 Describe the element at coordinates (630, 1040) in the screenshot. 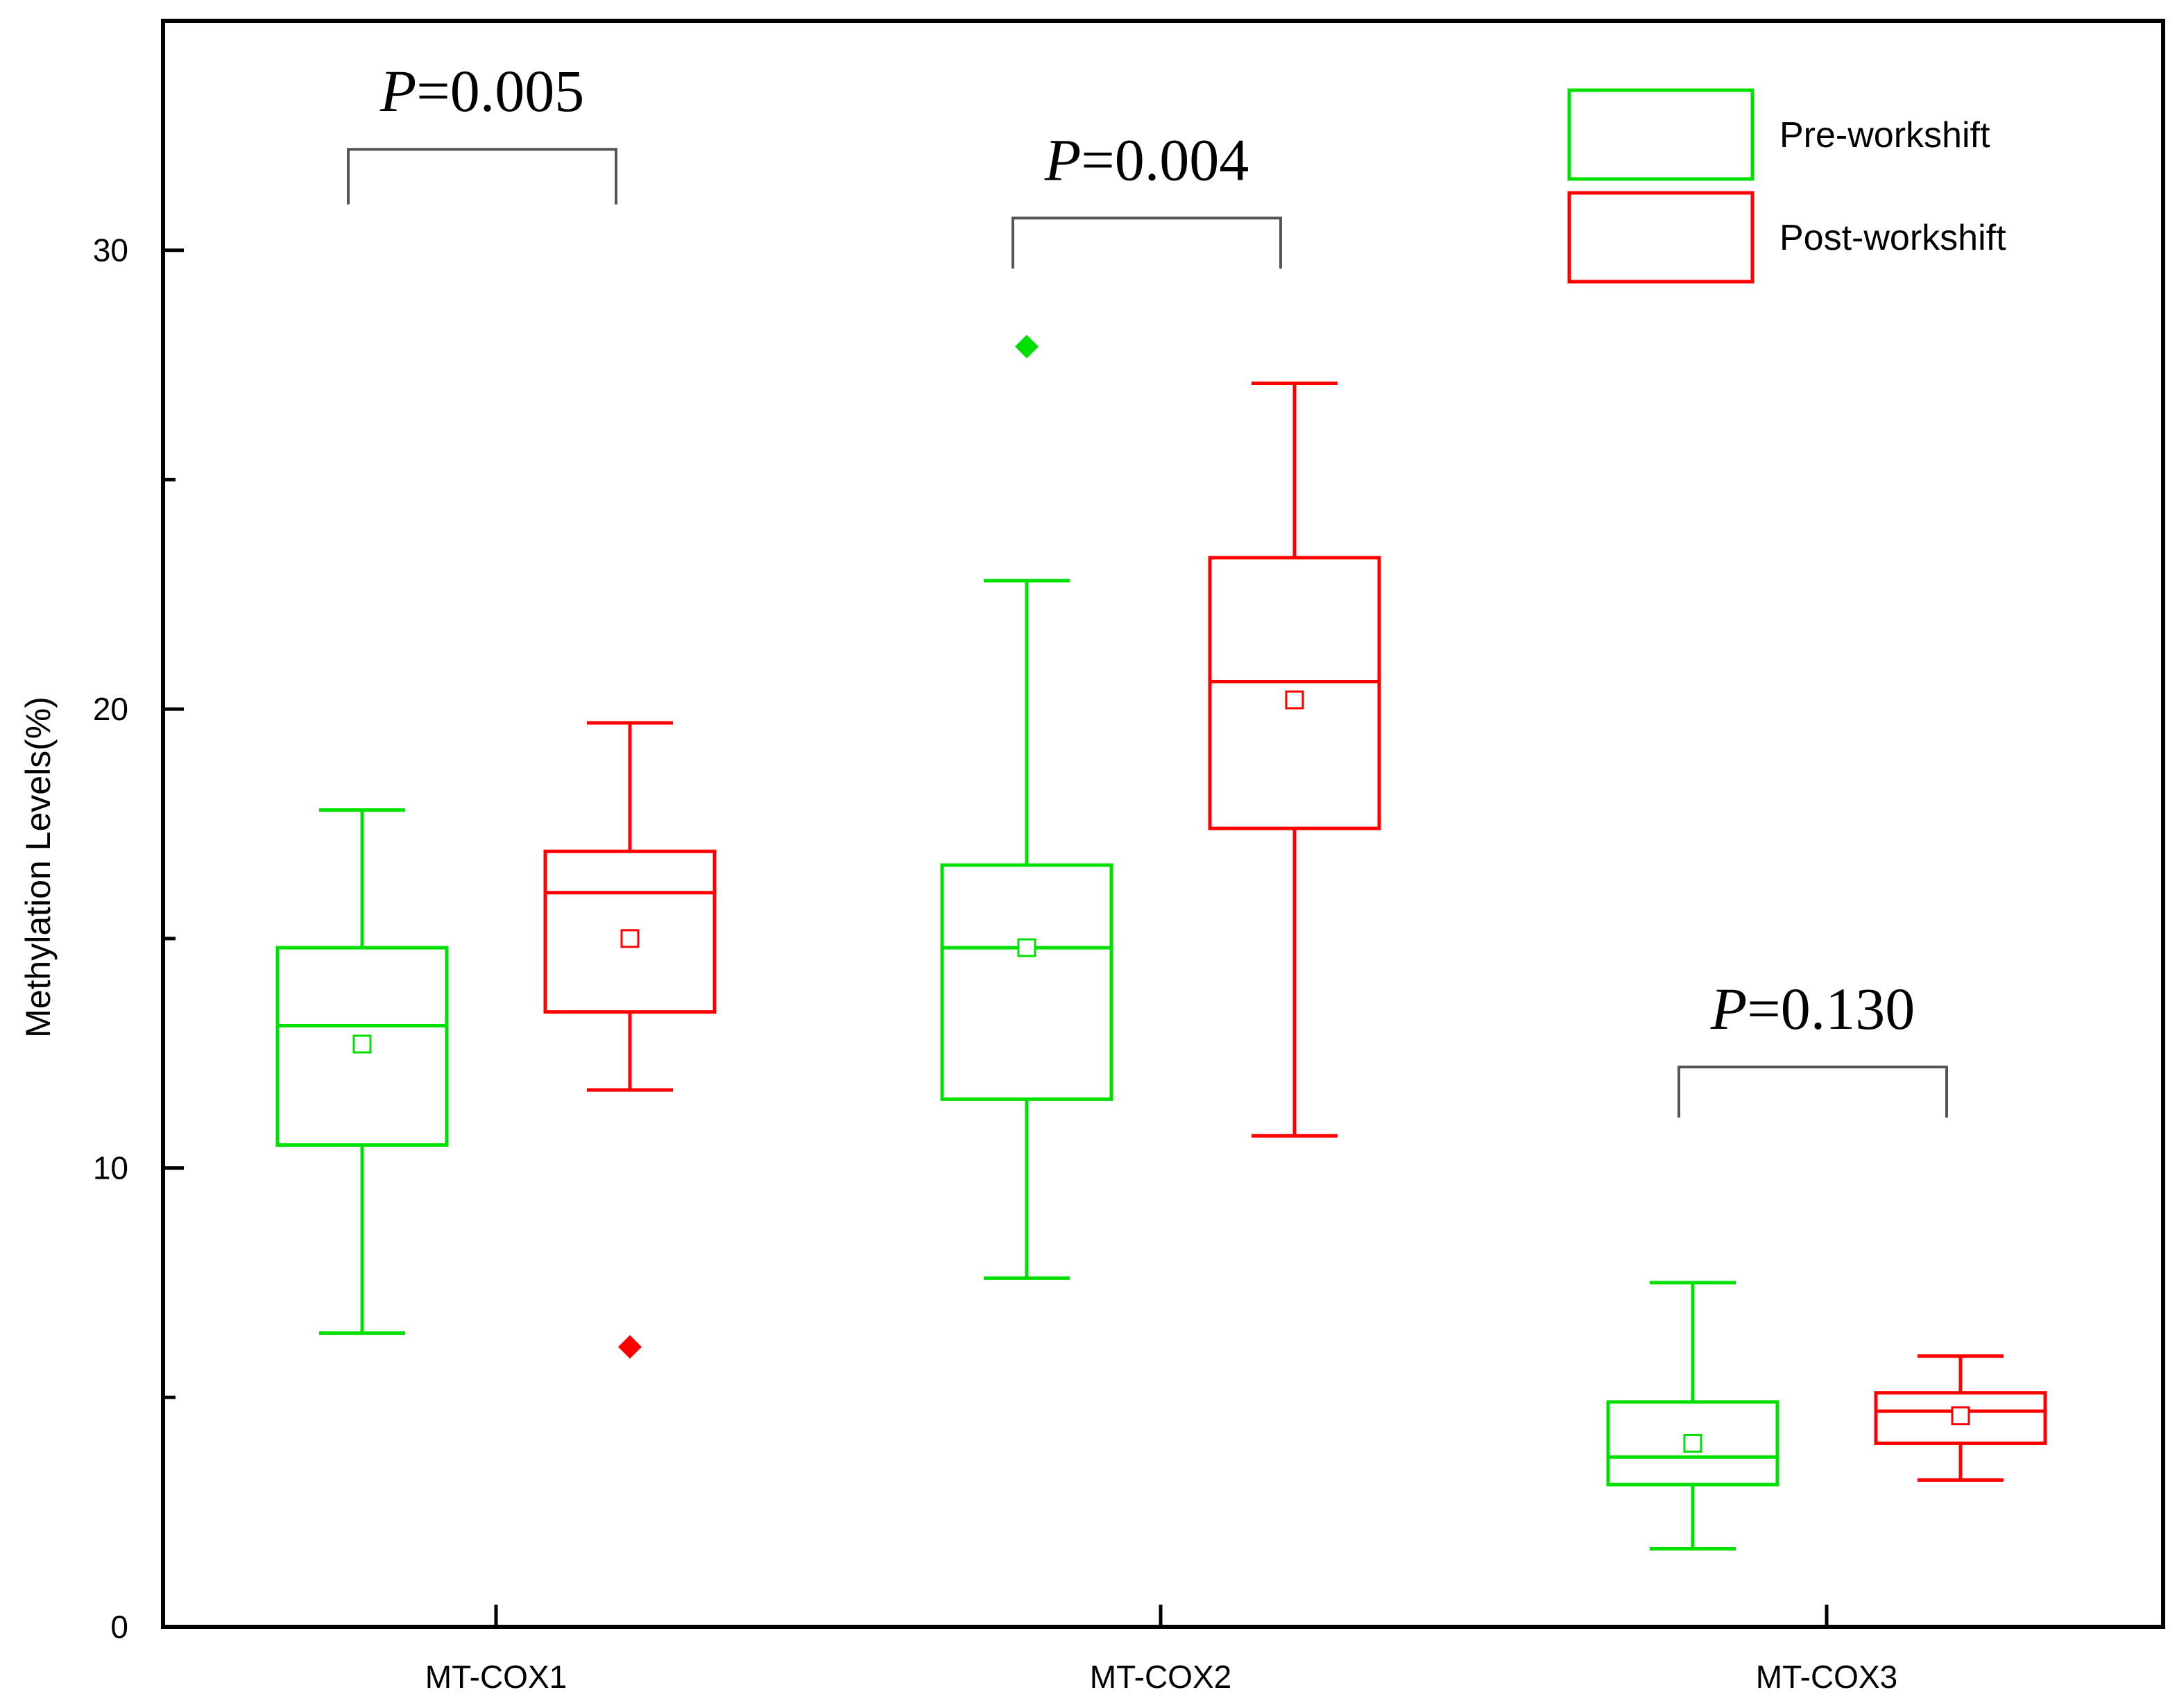

I see `box-post-workshift-mt-cox1` at that location.